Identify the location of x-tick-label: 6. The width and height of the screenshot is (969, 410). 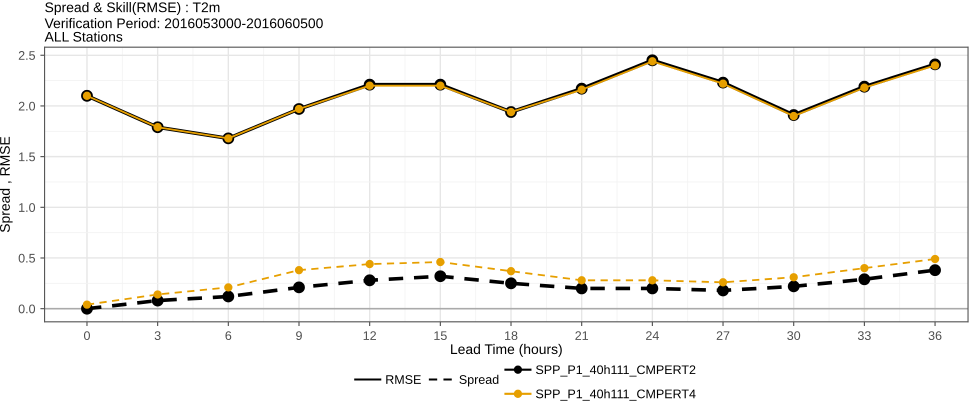
(228, 335).